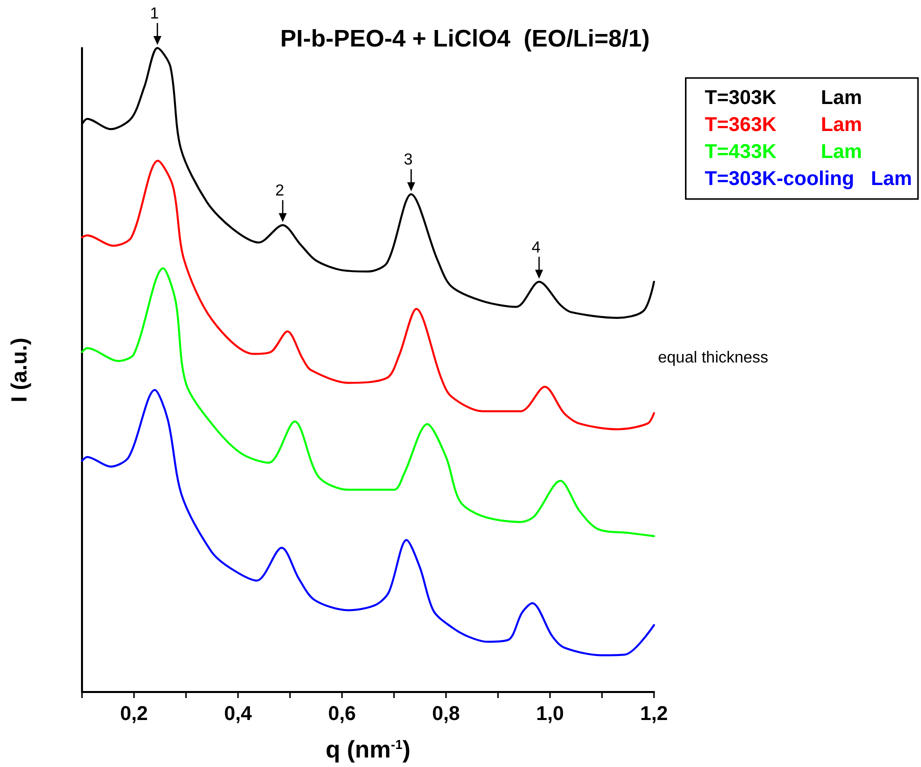 The image size is (921, 767). What do you see at coordinates (465, 39) in the screenshot?
I see `chart-title: PI-b-PEO-4 + LiClO4 (EO/Li=8/1)` at bounding box center [465, 39].